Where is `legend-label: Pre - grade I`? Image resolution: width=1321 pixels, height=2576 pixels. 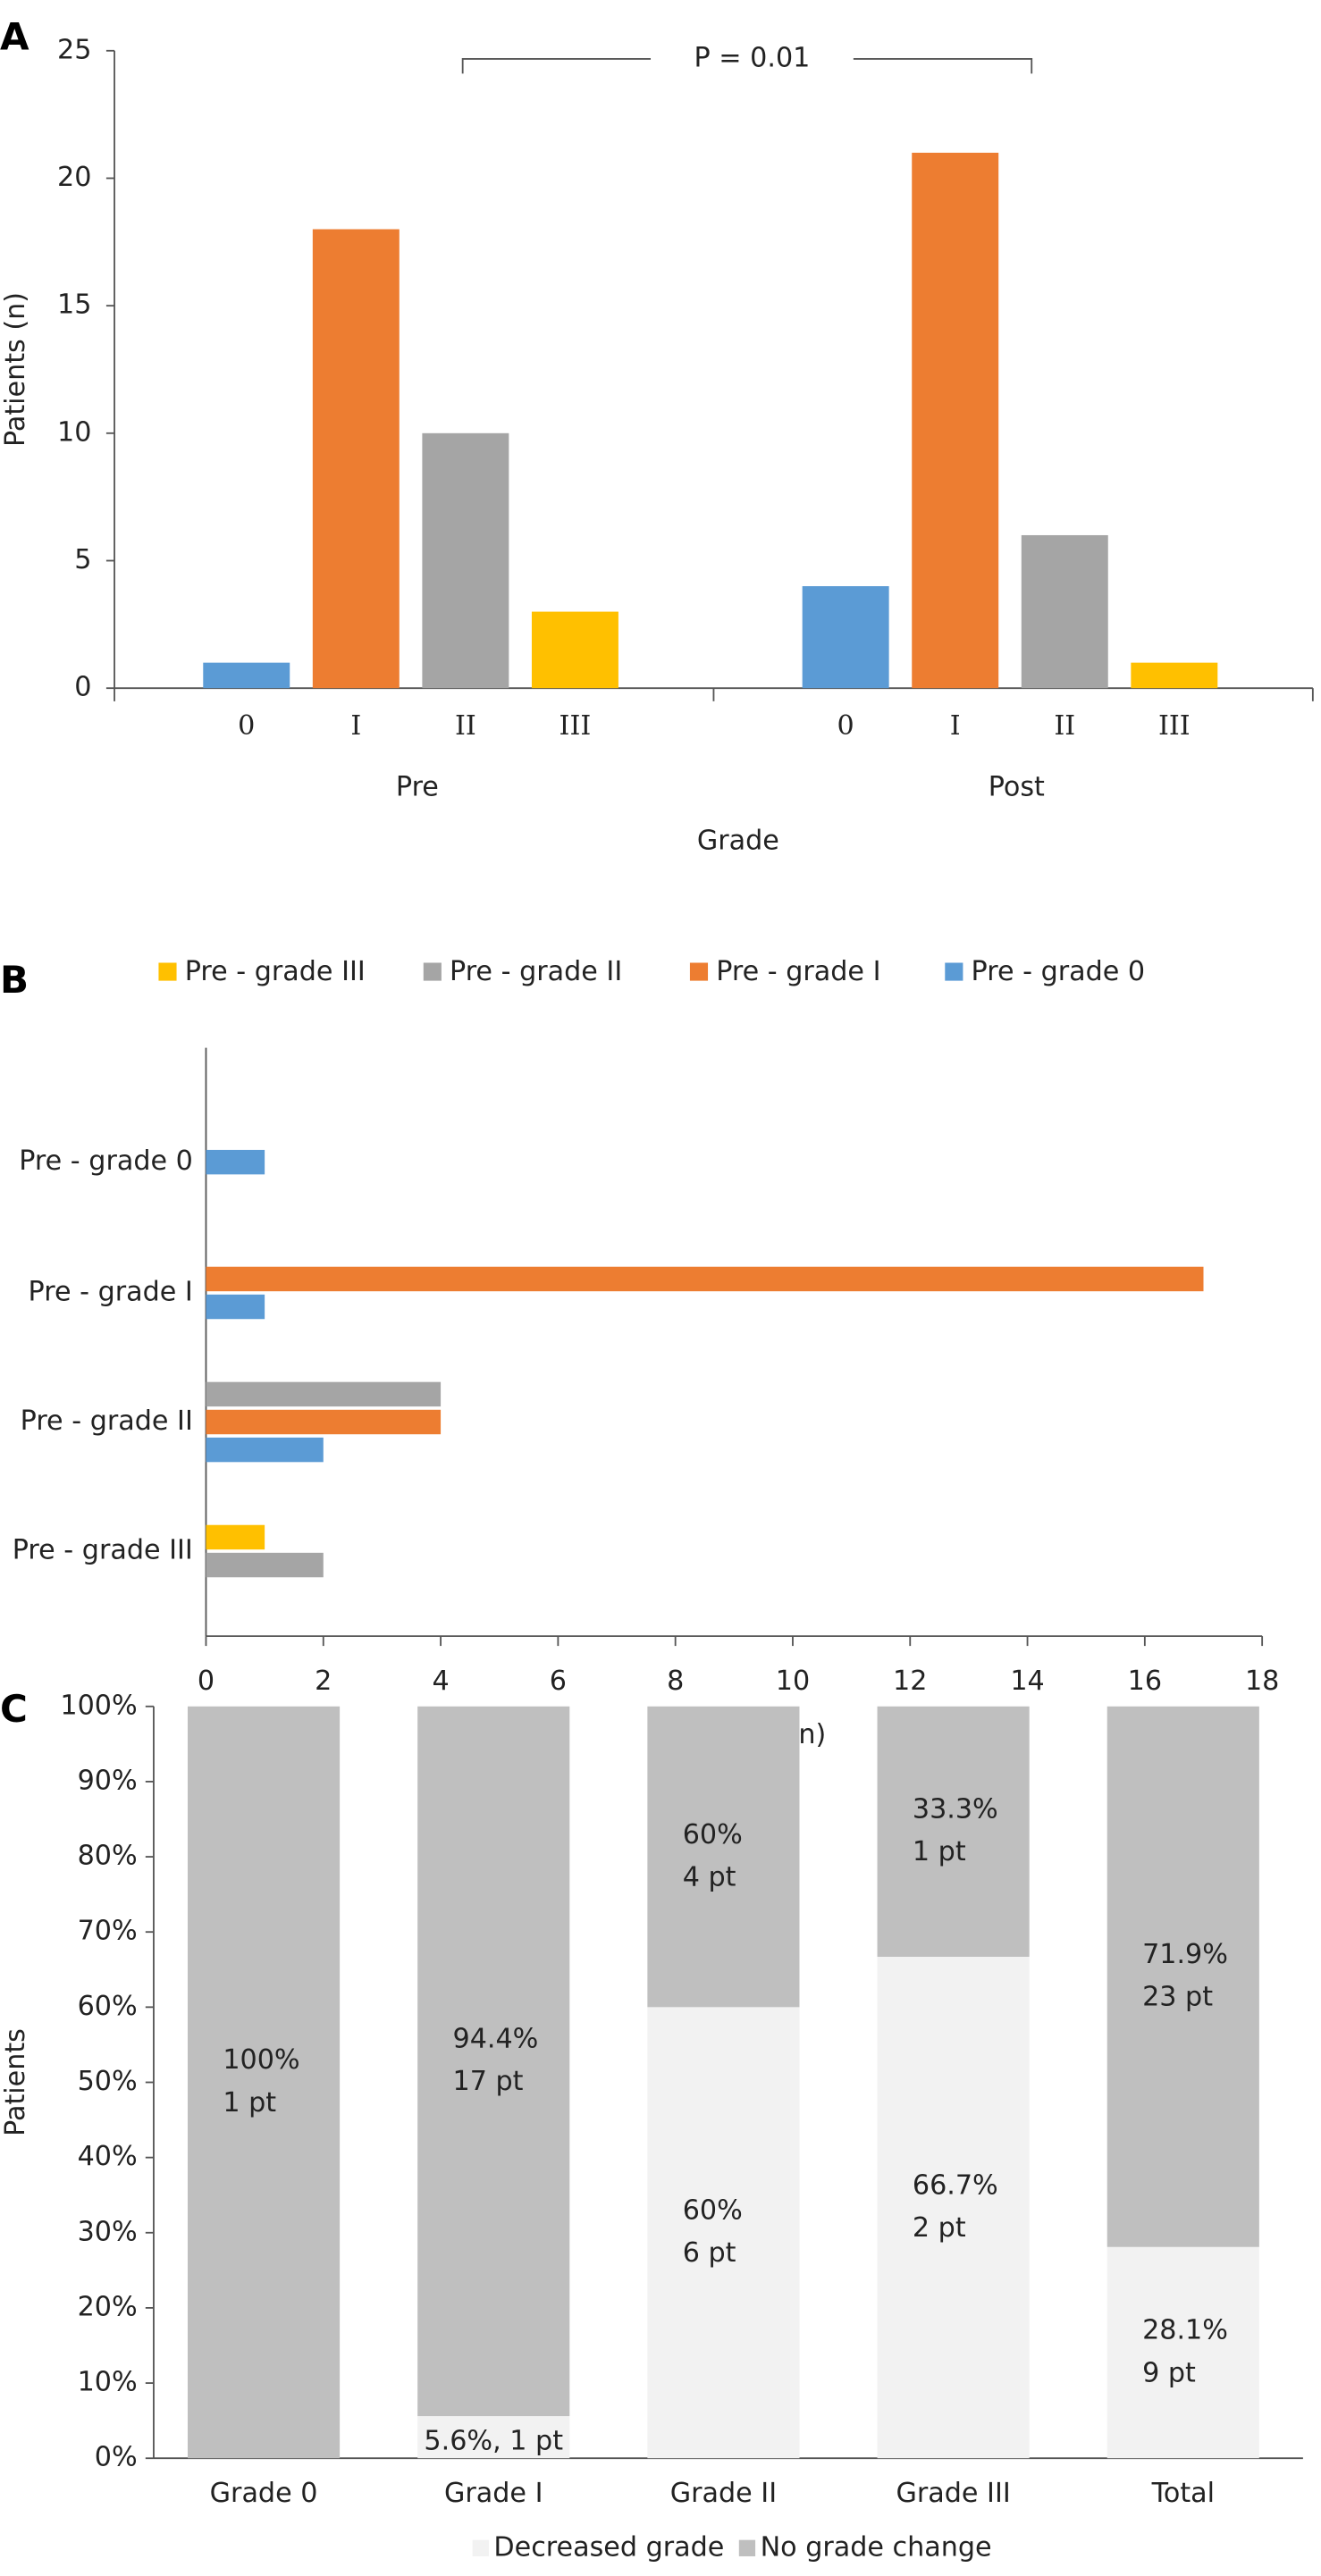 legend-label: Pre - grade I is located at coordinates (798, 972).